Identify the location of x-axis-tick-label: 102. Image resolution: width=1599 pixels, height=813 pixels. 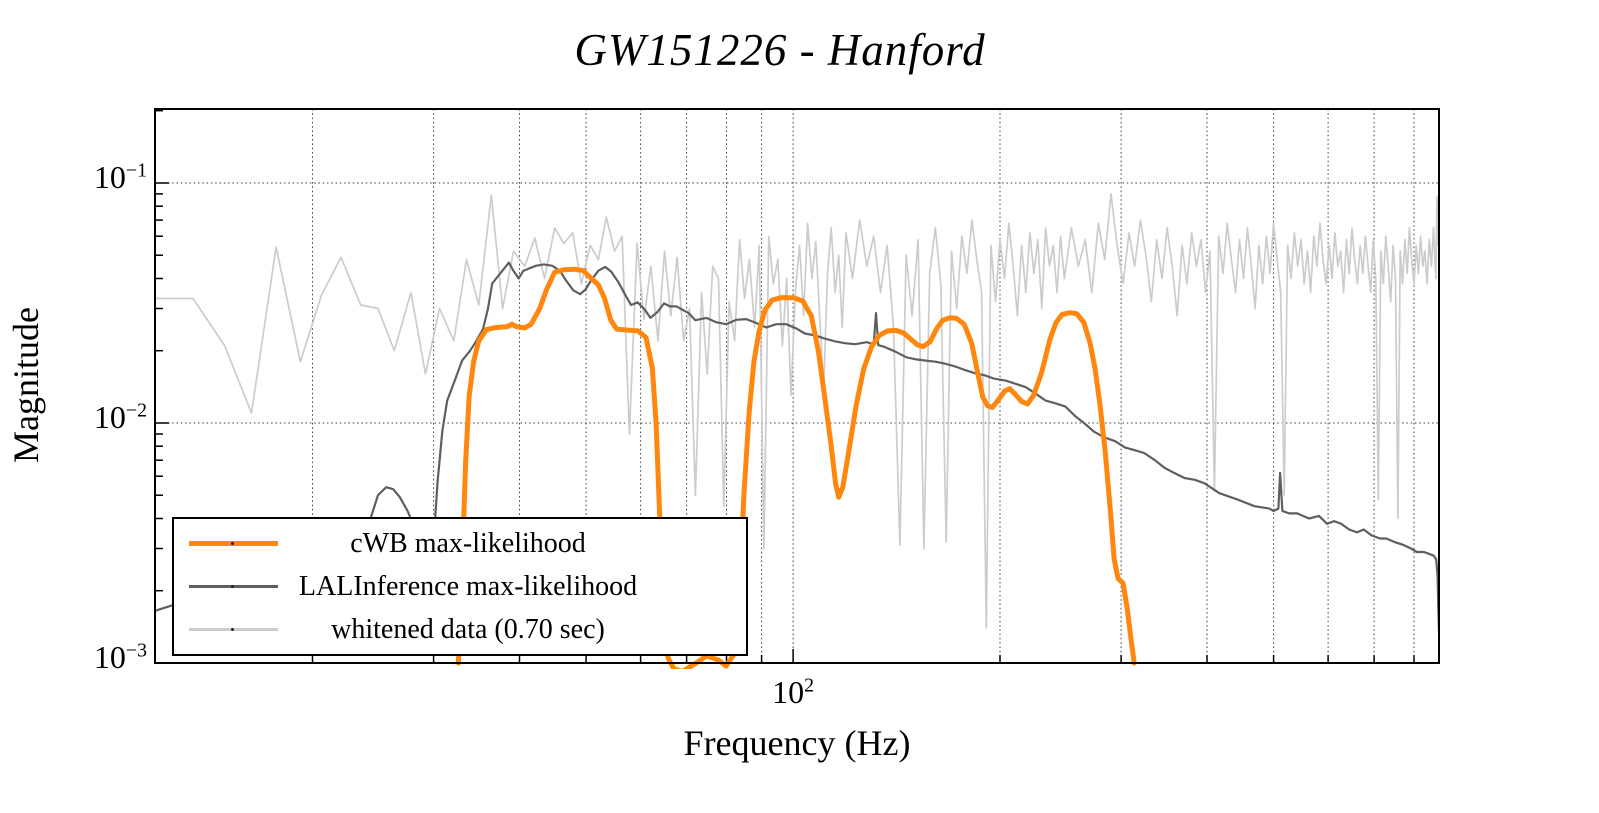
(793, 692).